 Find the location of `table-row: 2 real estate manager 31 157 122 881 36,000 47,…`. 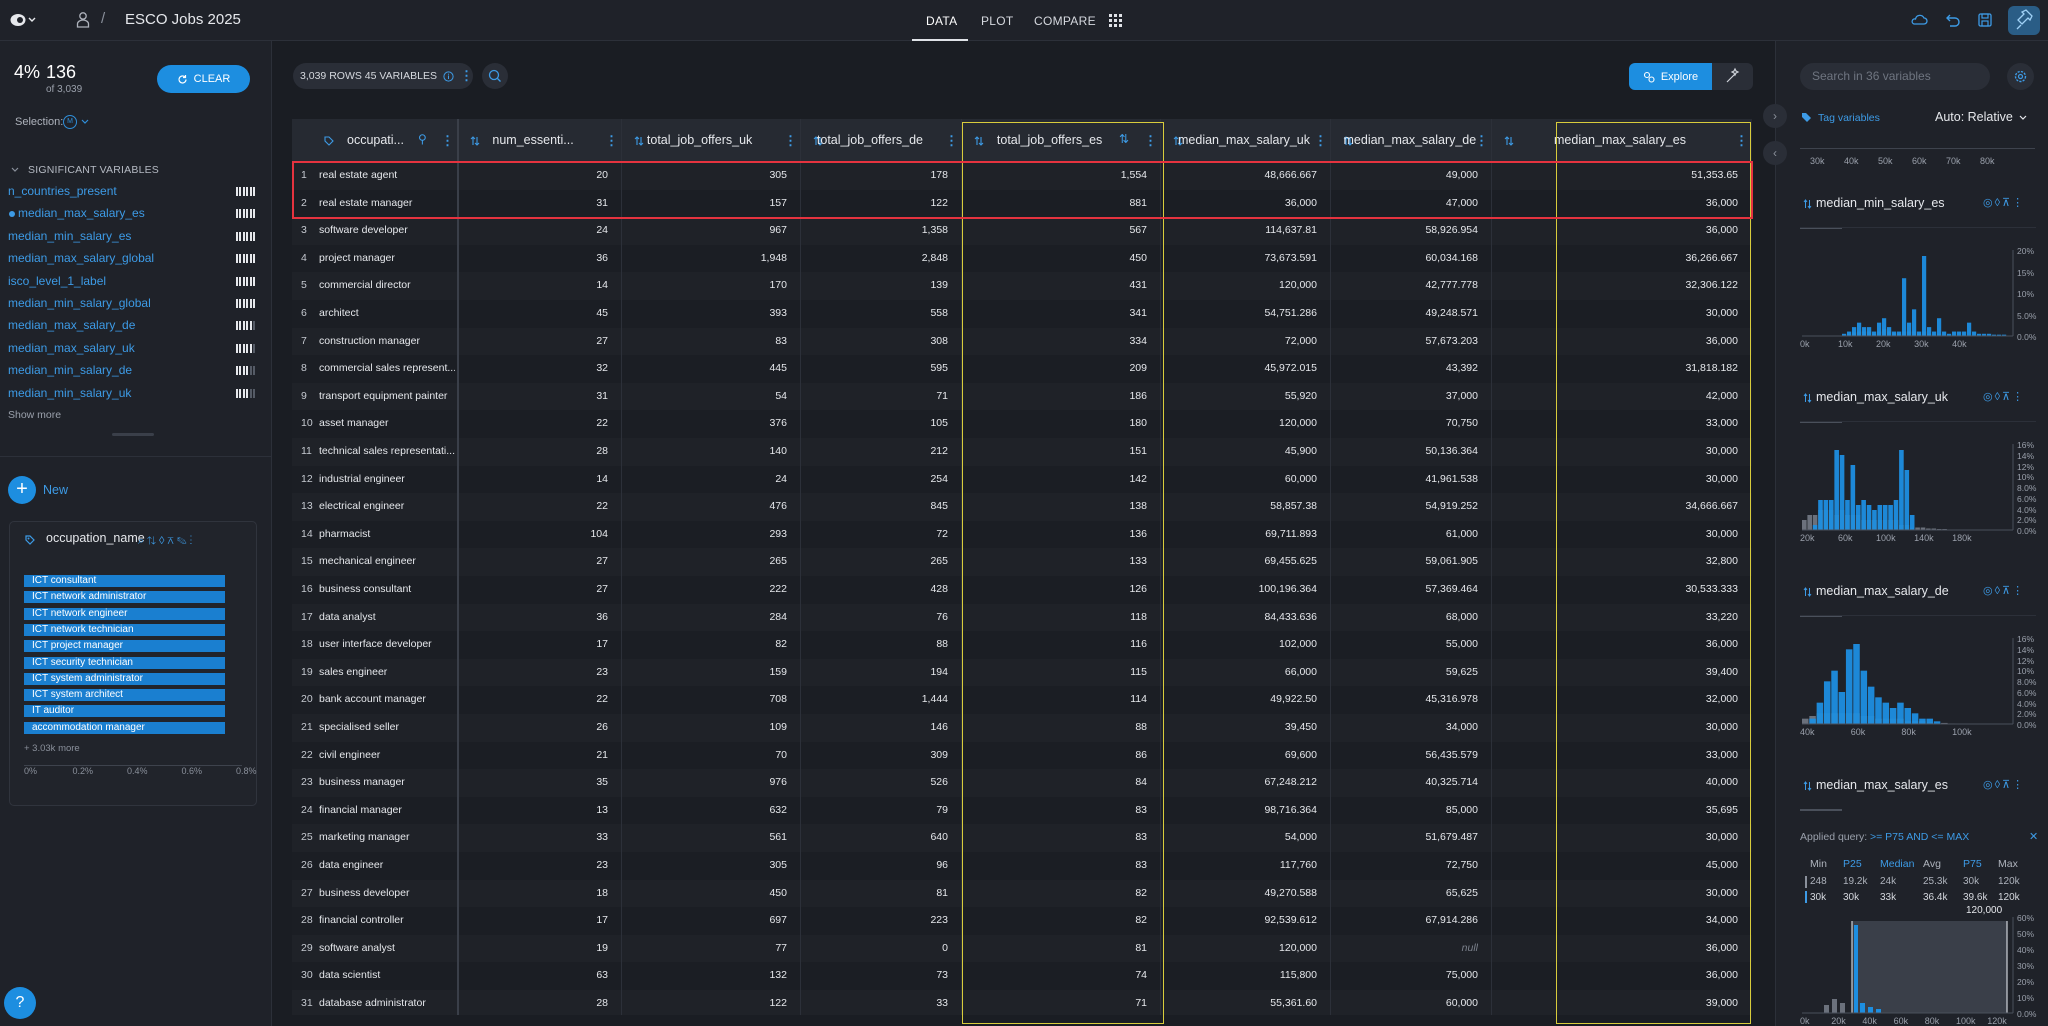

table-row: 2 real estate manager 31 157 122 881 36,000 47,… is located at coordinates (1022, 203).